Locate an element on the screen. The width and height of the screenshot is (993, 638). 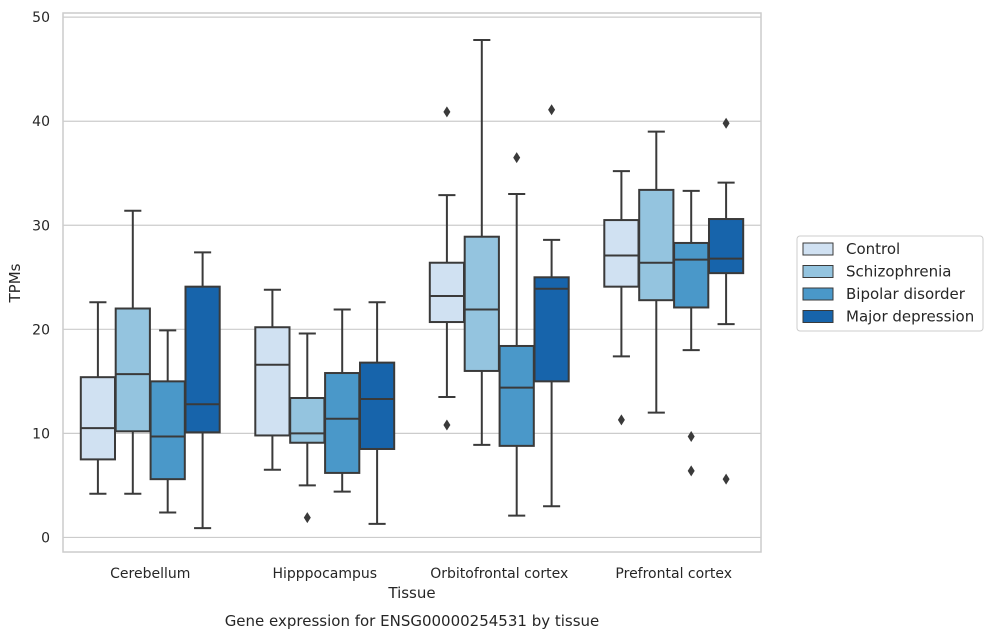
x-tick-label: Hipppocampus is located at coordinates (324, 574).